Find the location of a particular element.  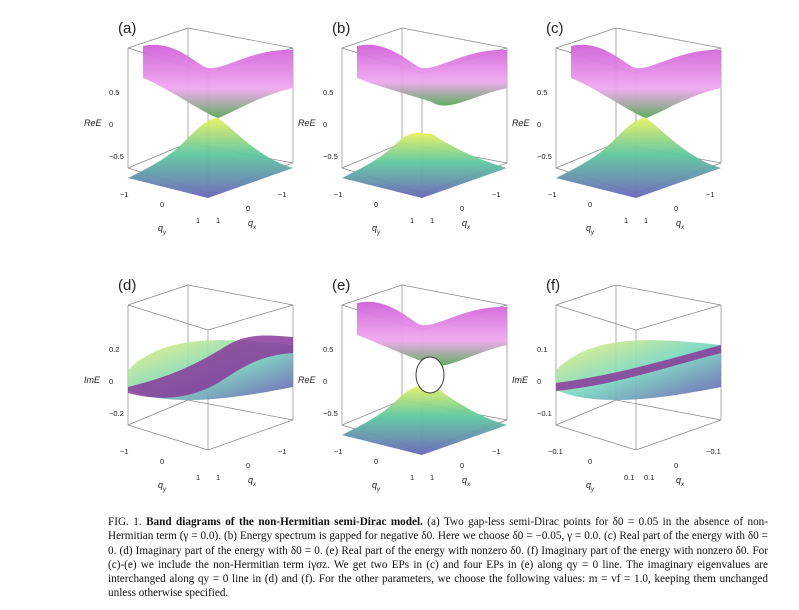

surface-plot-f is located at coordinates (638, 367).